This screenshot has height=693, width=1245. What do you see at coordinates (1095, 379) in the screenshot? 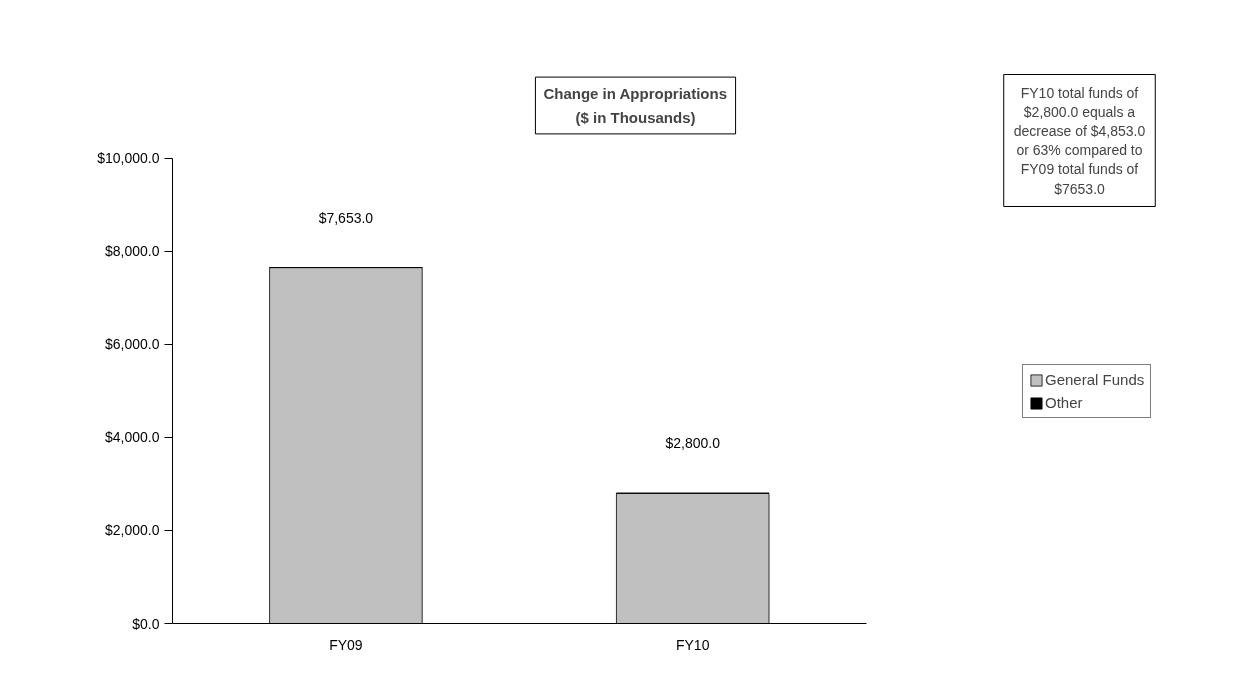
I see `legend-label: General Funds` at bounding box center [1095, 379].